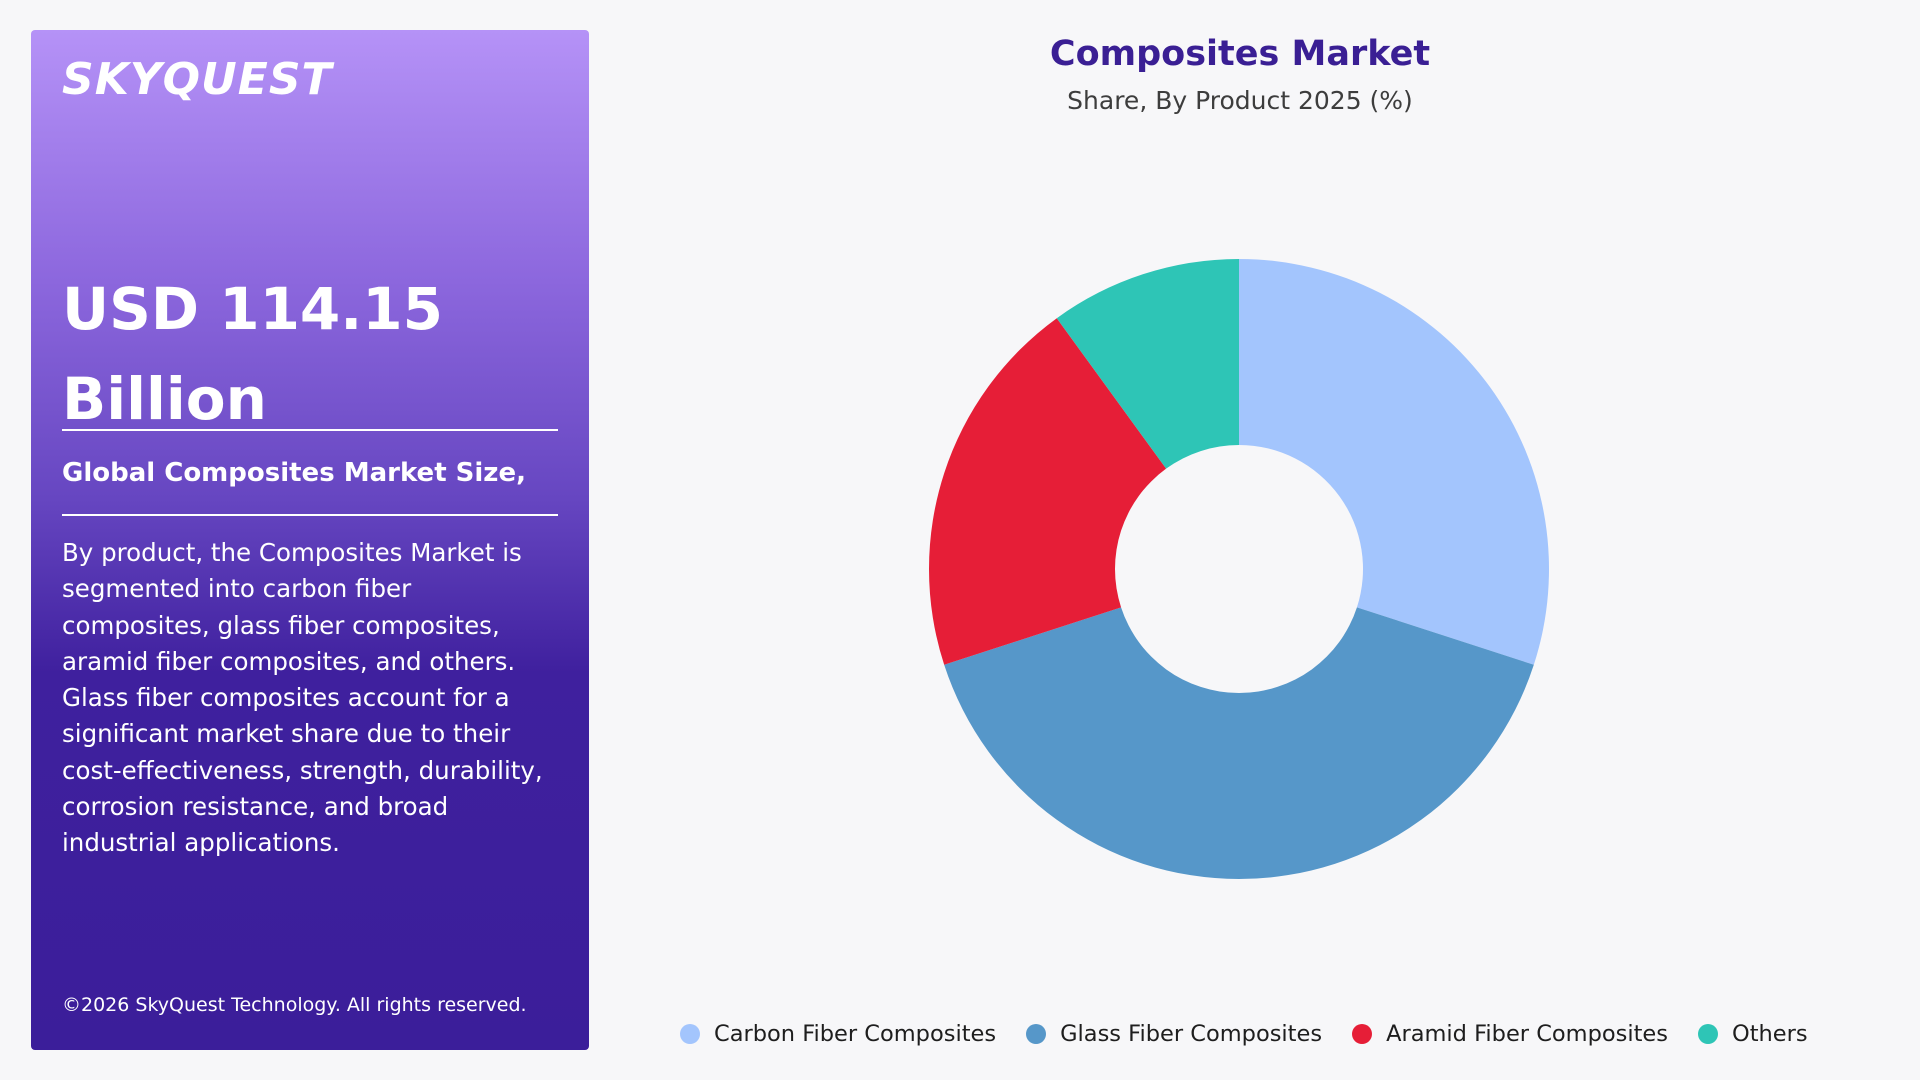  I want to click on chart-subtitle: Share, By Product 2025 (%), so click(1240, 100).